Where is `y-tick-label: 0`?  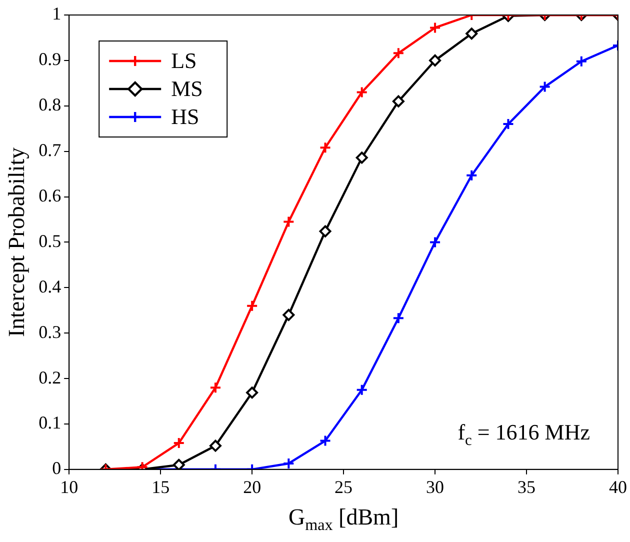
y-tick-label: 0 is located at coordinates (57, 468).